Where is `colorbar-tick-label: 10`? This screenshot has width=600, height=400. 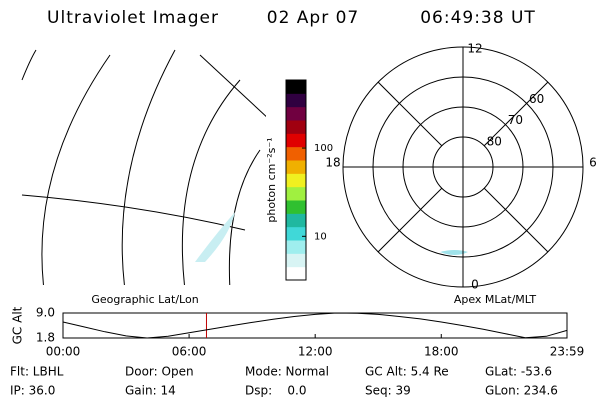
colorbar-tick-label: 10 is located at coordinates (320, 236).